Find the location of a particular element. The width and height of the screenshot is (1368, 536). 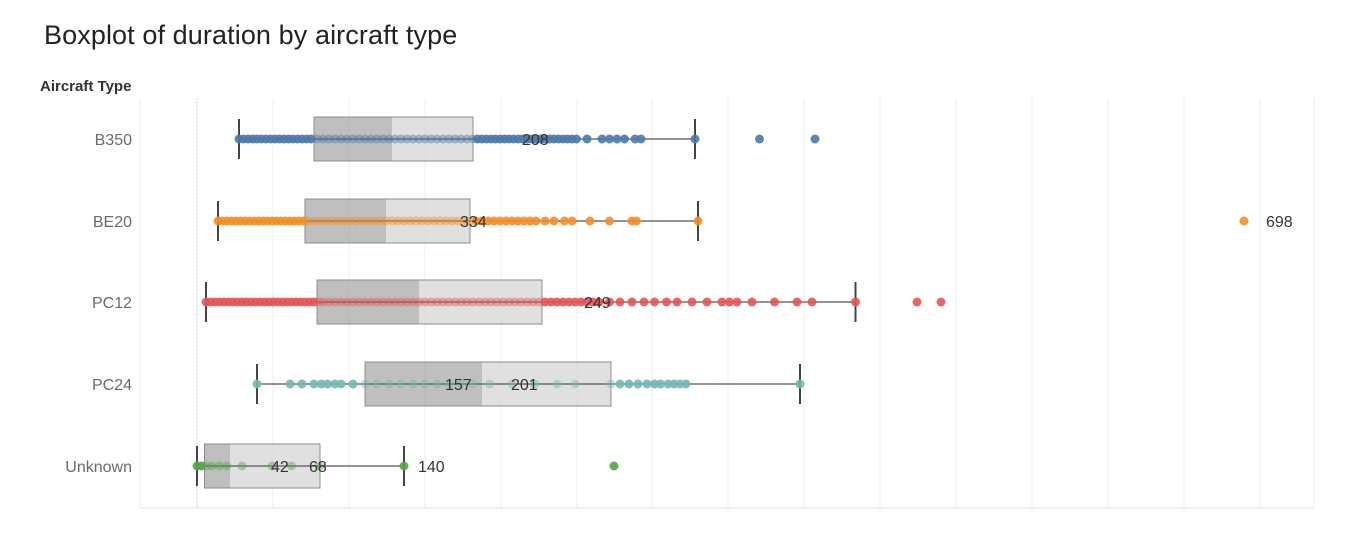

max-label: 334 is located at coordinates (473, 222).